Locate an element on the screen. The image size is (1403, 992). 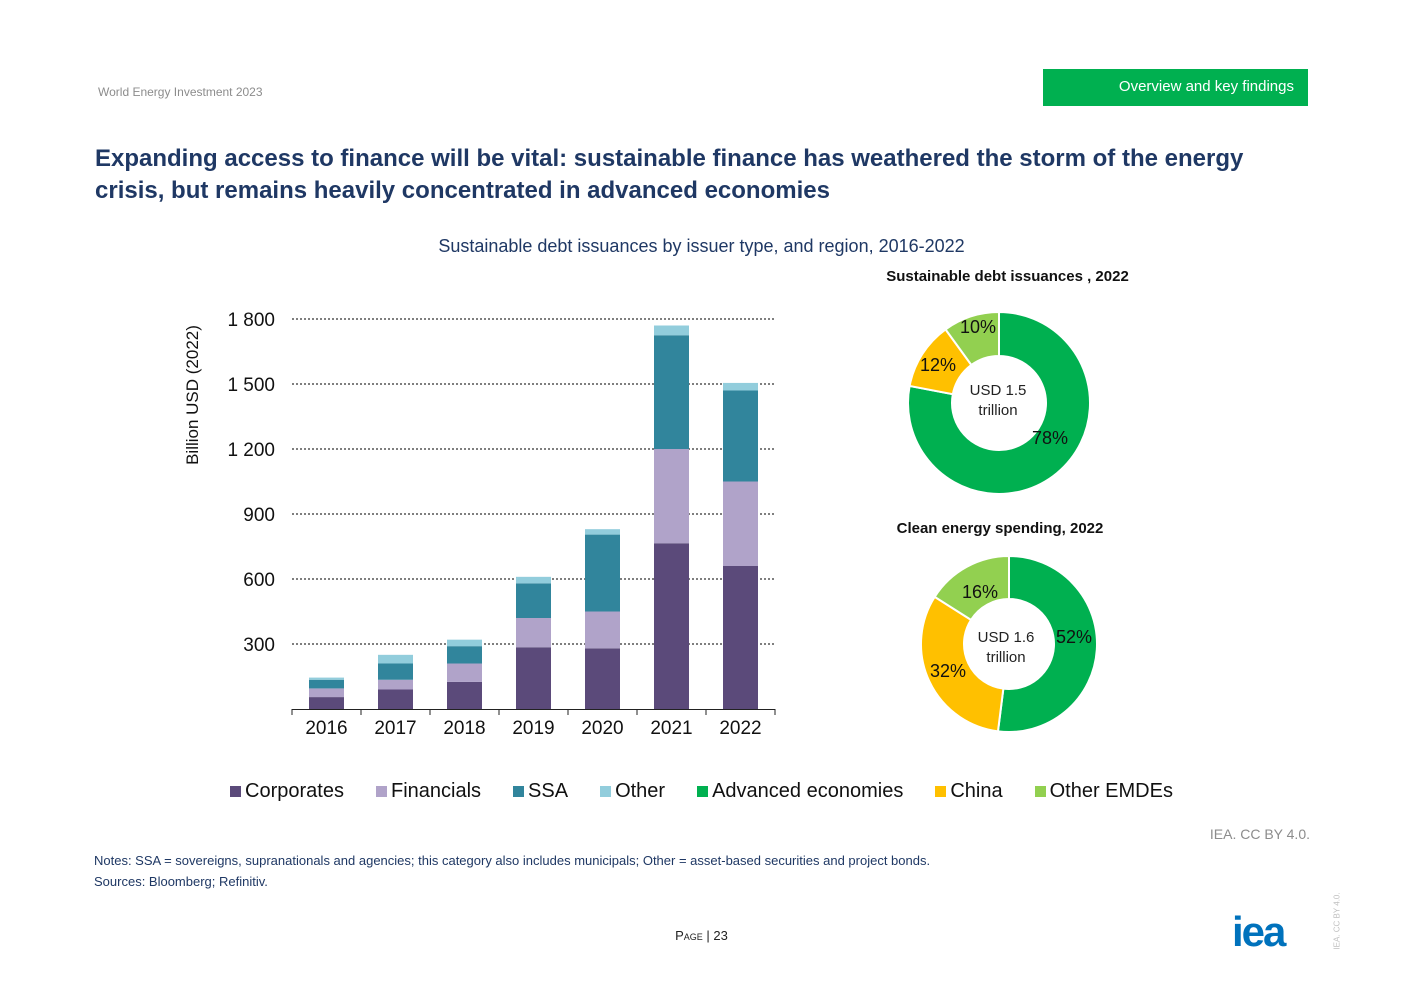
x-tick-label-2018: 2018 is located at coordinates (464, 728).